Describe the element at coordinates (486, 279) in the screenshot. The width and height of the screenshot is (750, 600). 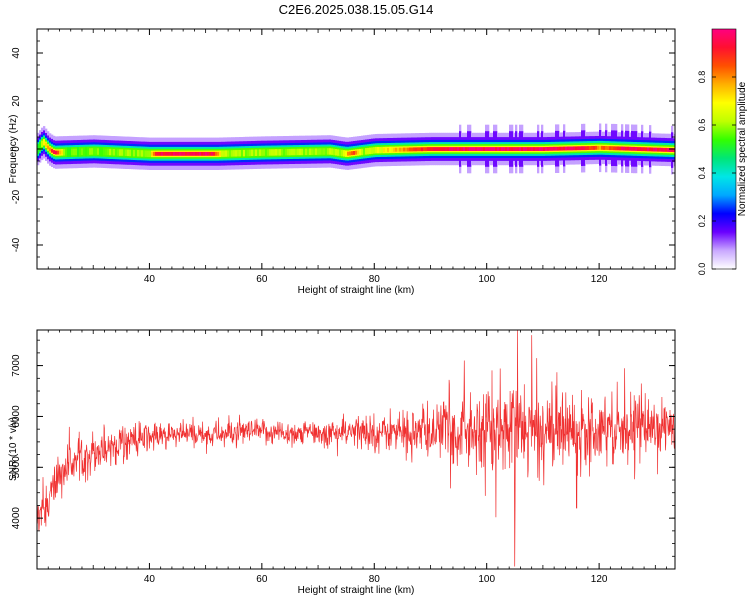
I see `x-tick-label: 100` at that location.